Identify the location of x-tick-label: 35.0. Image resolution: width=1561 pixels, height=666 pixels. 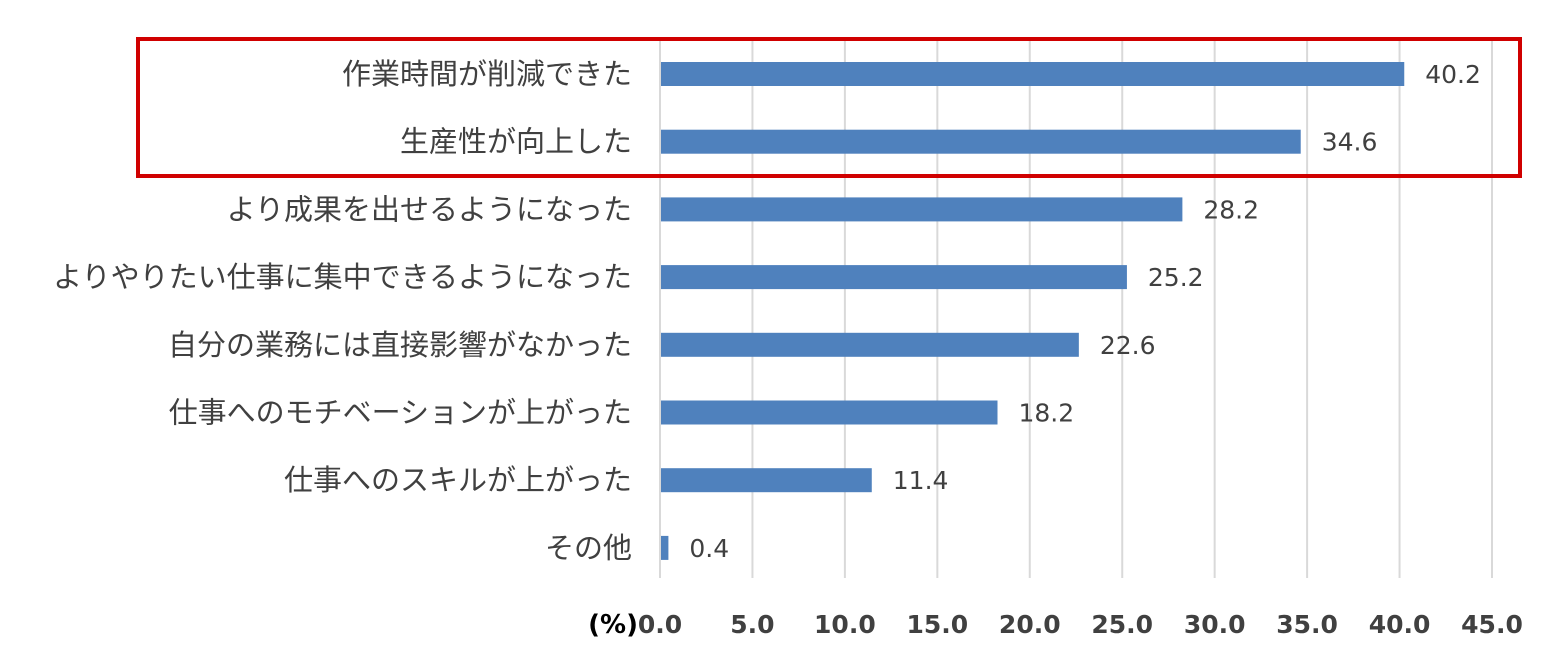
(1307, 624).